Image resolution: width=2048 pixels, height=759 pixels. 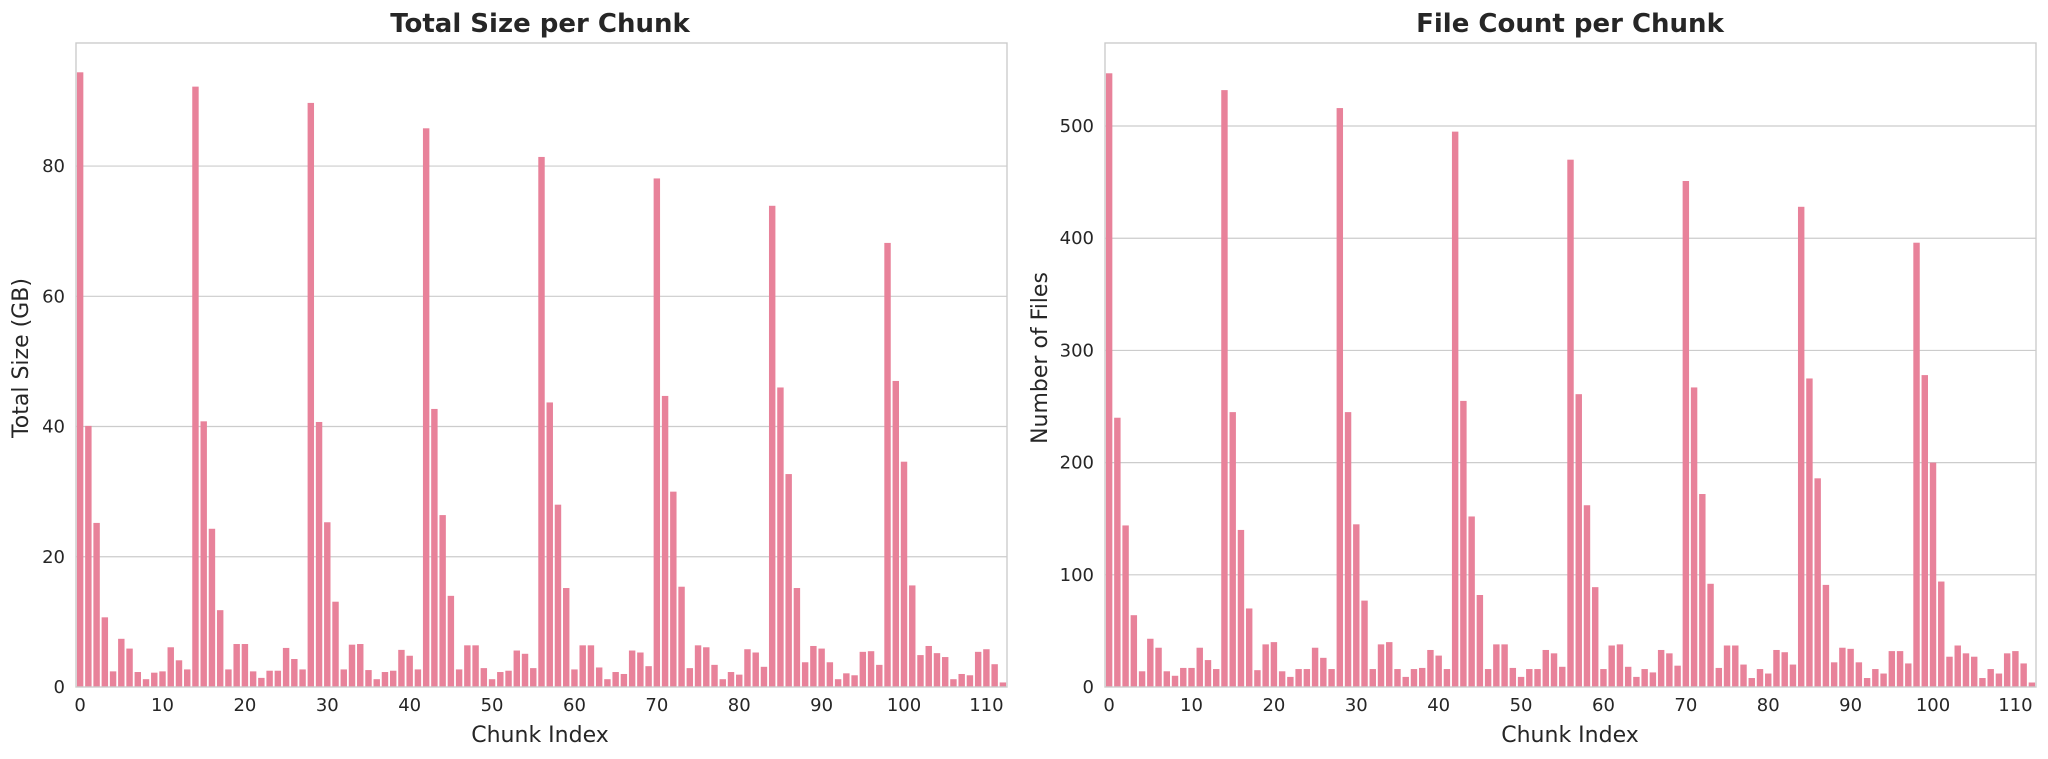 I want to click on x-tick-label: 0, so click(x=79, y=705).